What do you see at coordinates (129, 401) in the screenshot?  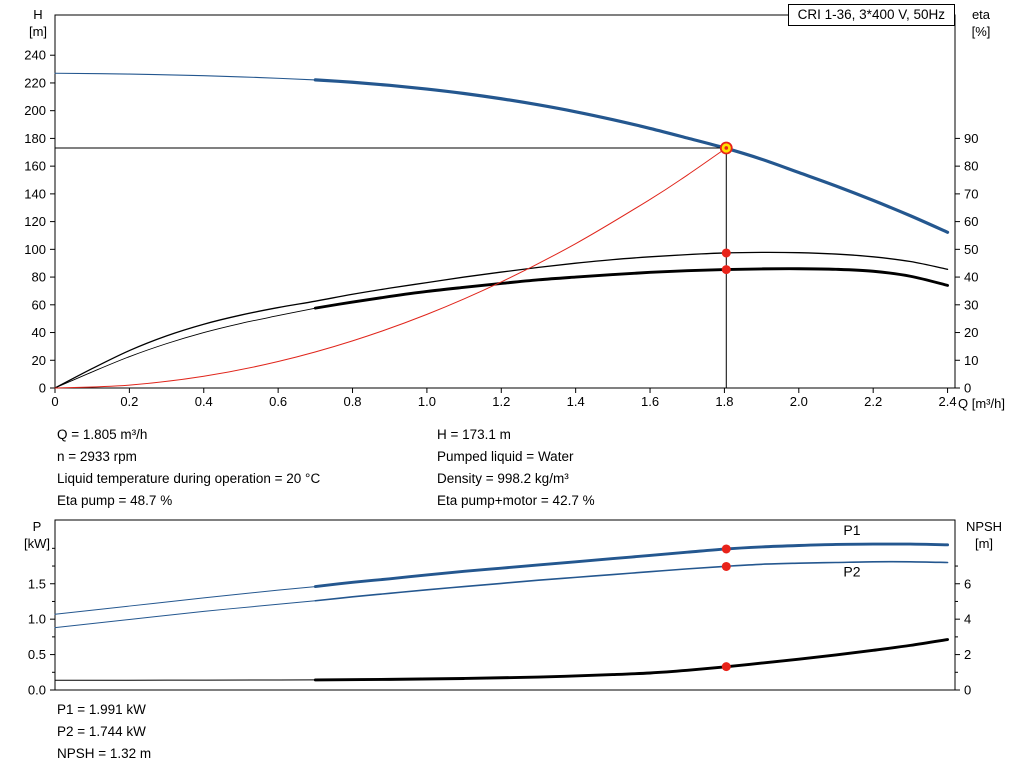 I see `x-tick-label: 0.2` at bounding box center [129, 401].